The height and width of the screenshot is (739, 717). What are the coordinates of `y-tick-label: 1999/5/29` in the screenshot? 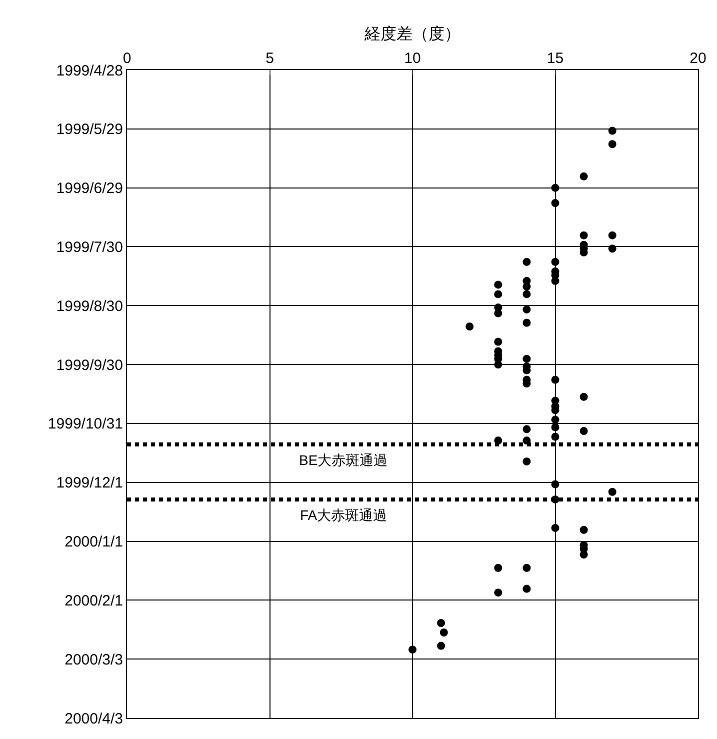 It's located at (89, 129).